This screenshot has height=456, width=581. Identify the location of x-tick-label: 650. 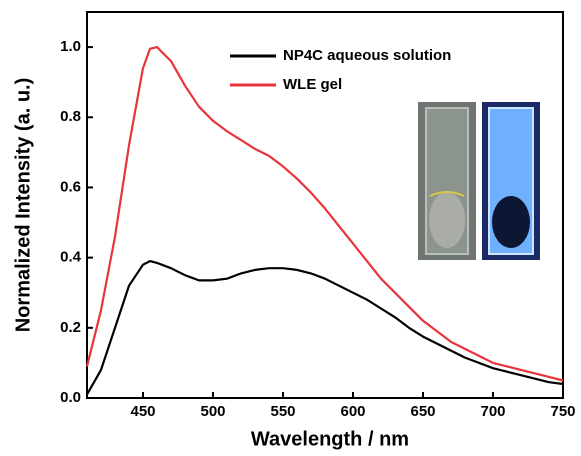
(422, 411).